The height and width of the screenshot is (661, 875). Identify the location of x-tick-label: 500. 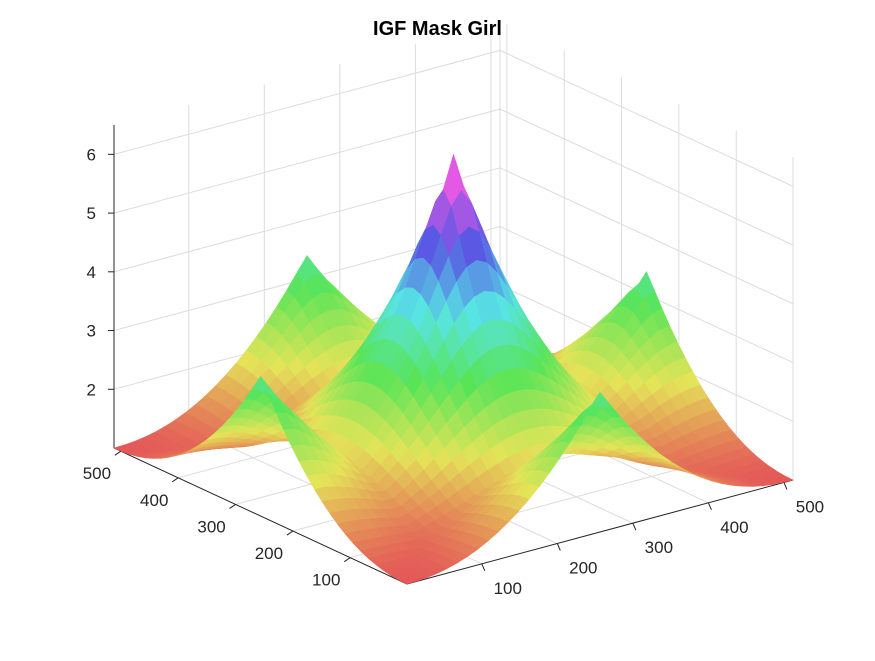
(810, 506).